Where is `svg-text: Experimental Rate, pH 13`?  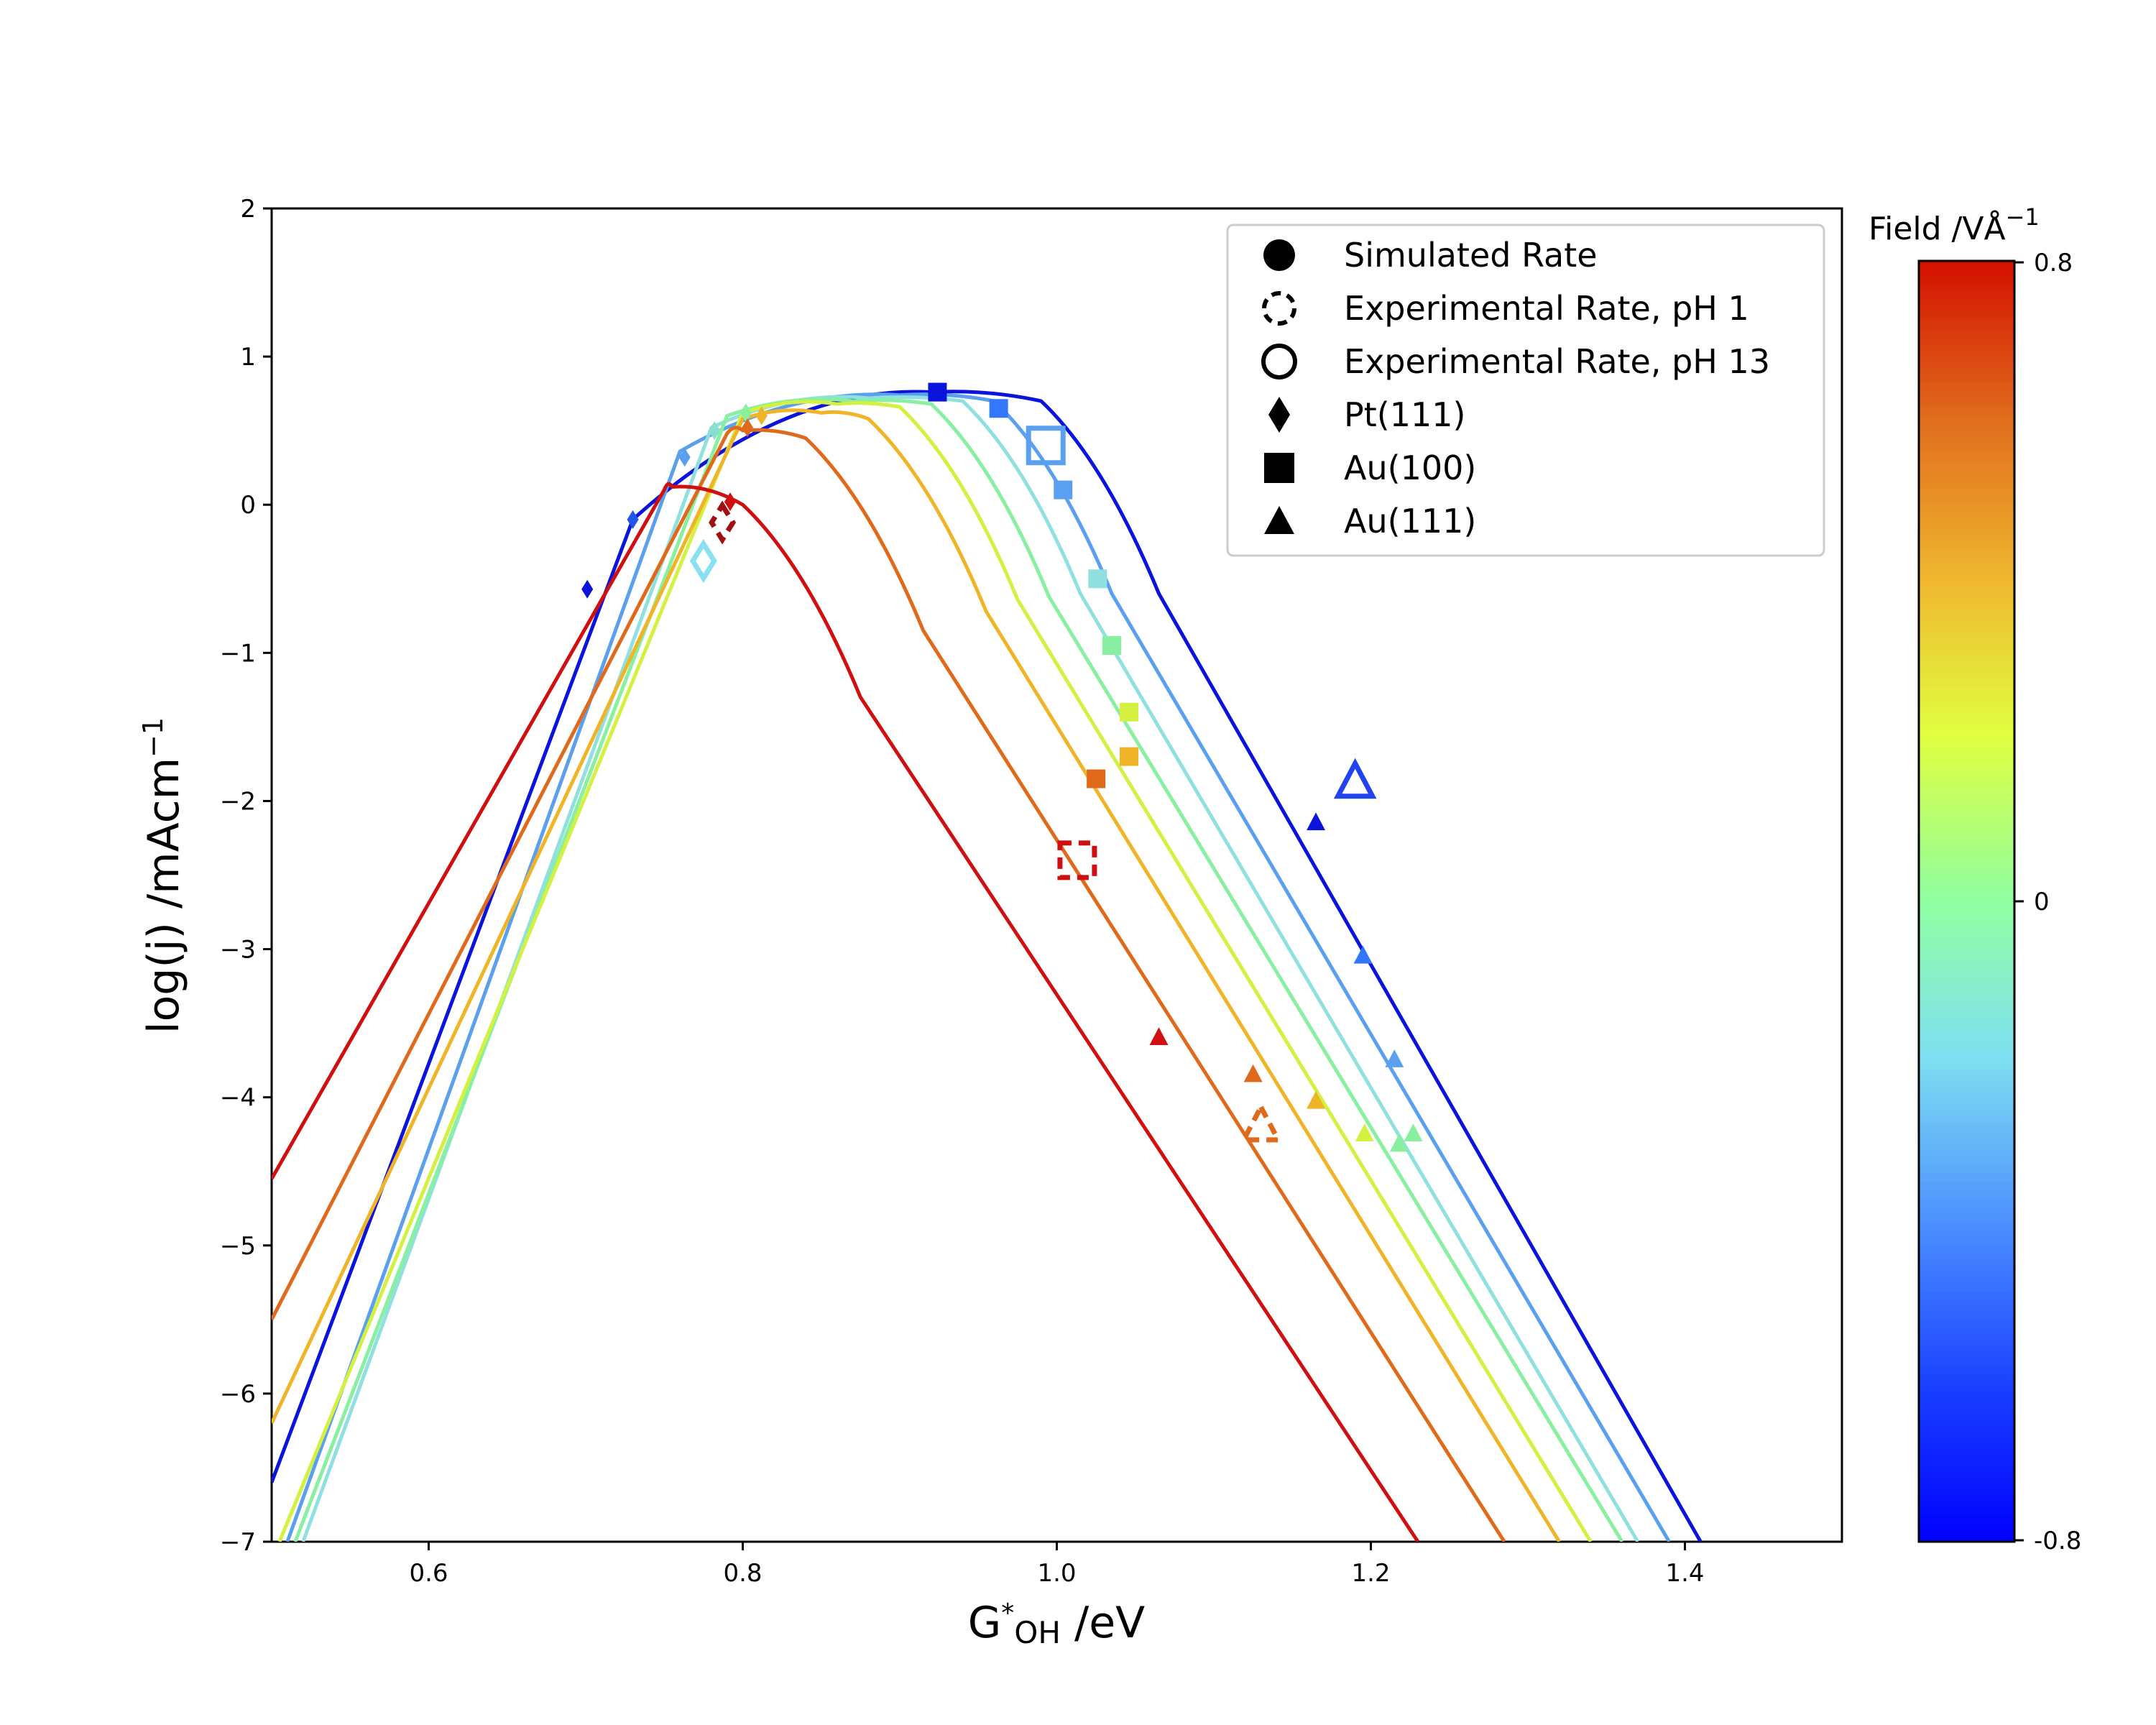
svg-text: Experimental Rate, pH 13 is located at coordinates (1557, 361).